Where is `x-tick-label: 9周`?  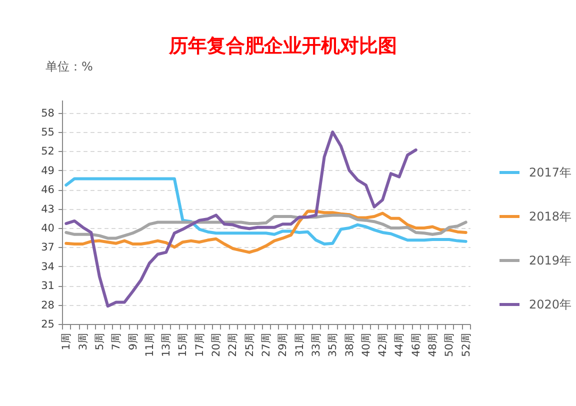
x-tick-label: 9周 is located at coordinates (133, 341).